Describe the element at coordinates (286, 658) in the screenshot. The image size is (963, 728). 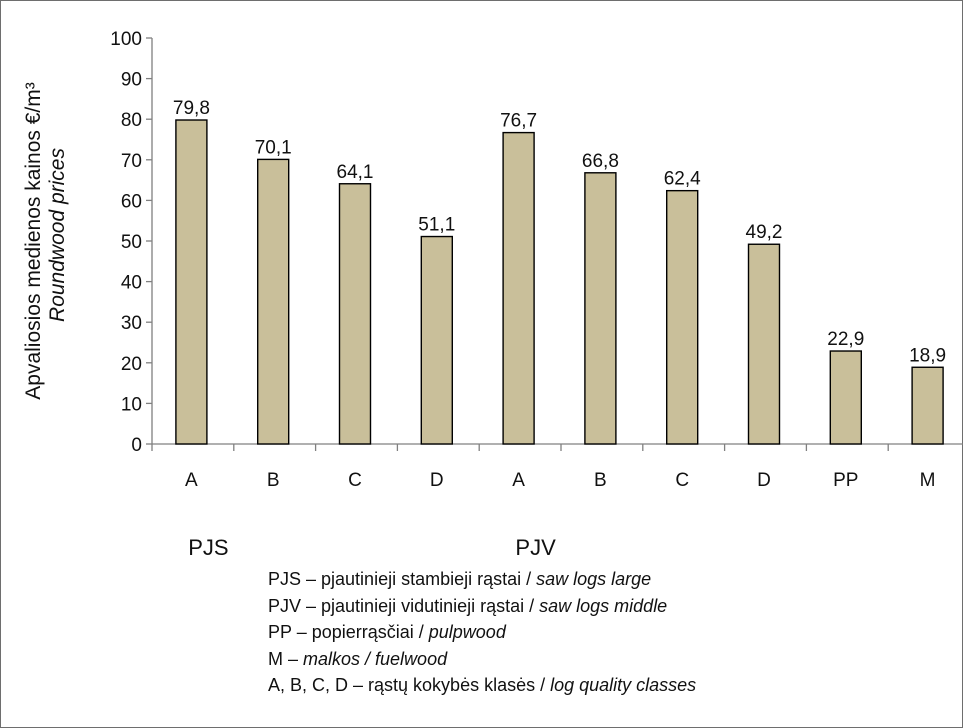
I see `legend-item-plain: M –` at that location.